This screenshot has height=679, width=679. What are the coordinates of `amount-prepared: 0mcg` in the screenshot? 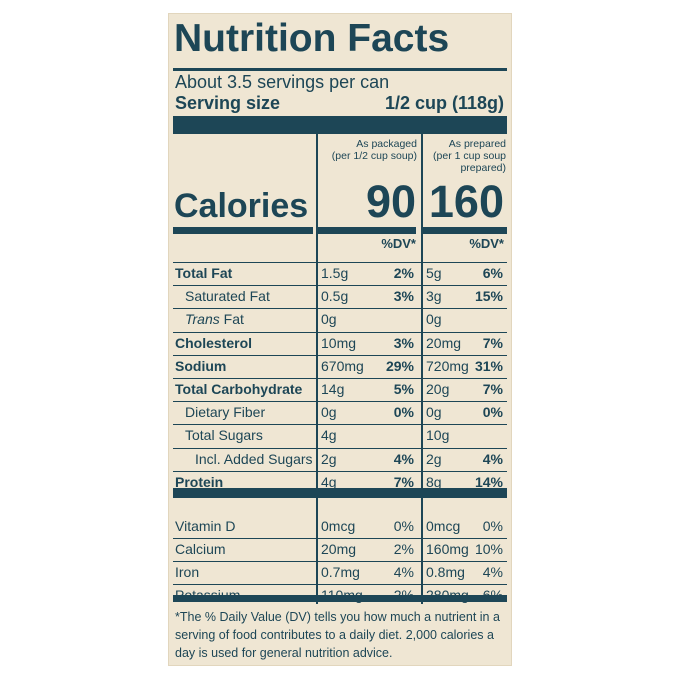 It's located at (443, 526).